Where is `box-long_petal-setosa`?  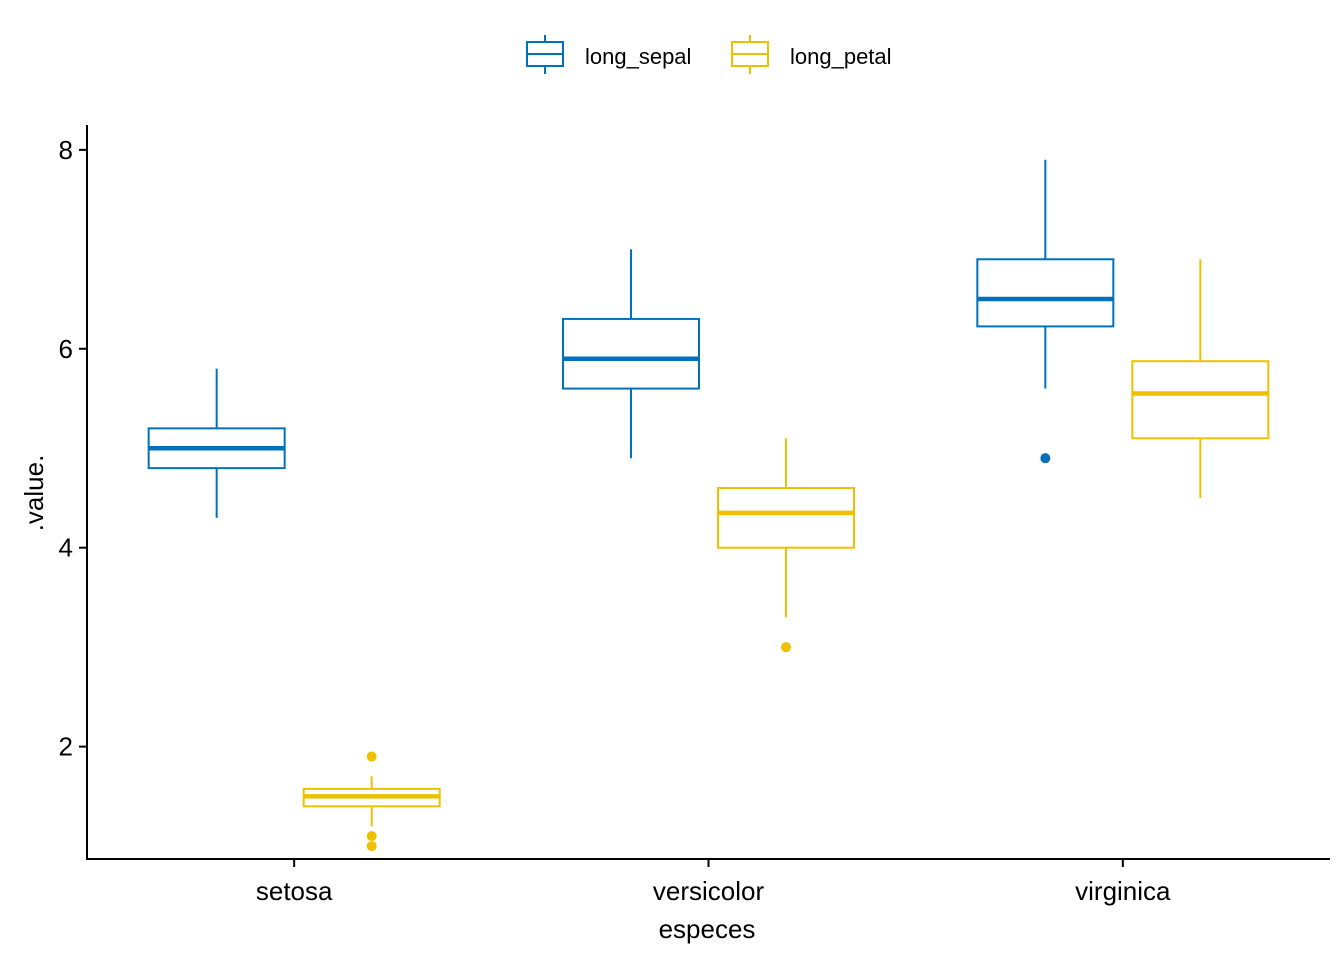 box-long_petal-setosa is located at coordinates (371, 801).